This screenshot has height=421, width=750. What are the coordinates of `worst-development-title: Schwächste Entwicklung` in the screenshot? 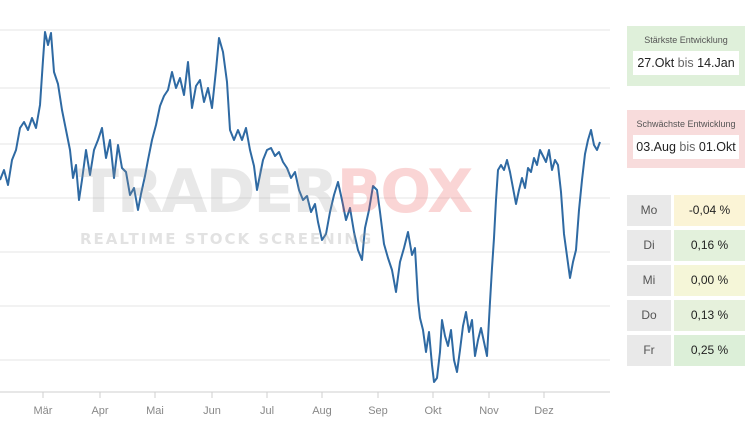 It's located at (686, 124).